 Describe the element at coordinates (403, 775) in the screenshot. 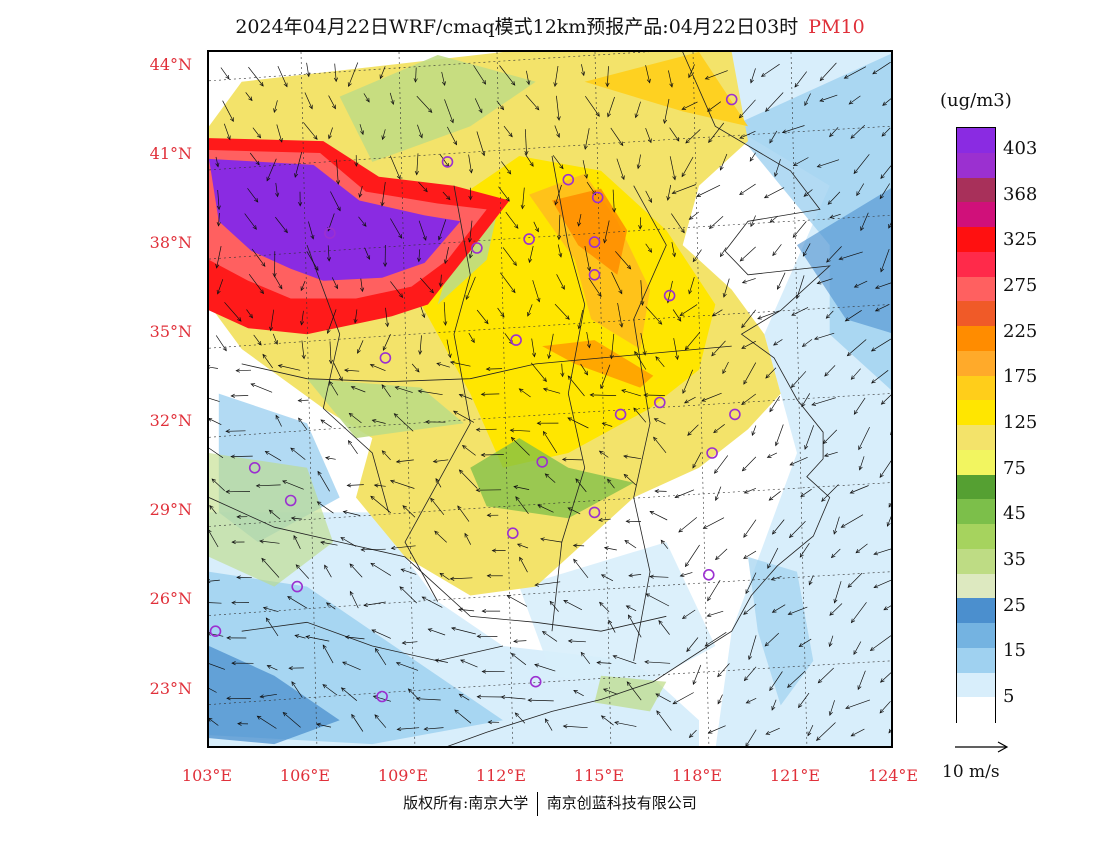

I see `lon-tick-label: 109°E` at that location.